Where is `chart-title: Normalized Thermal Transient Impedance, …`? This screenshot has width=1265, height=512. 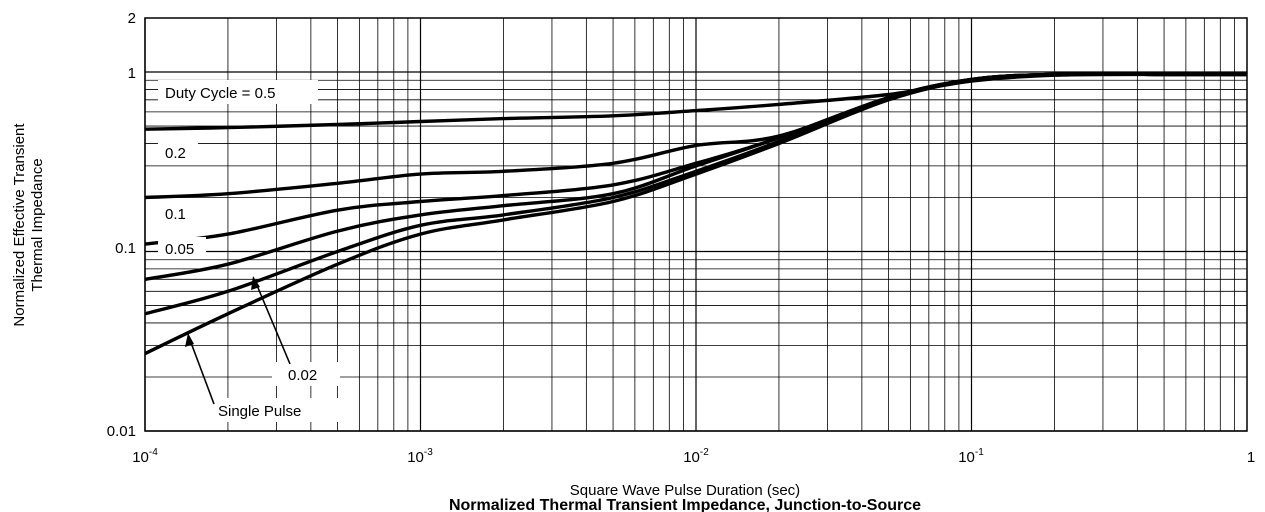
chart-title: Normalized Thermal Transient Impedance, … is located at coordinates (685, 504).